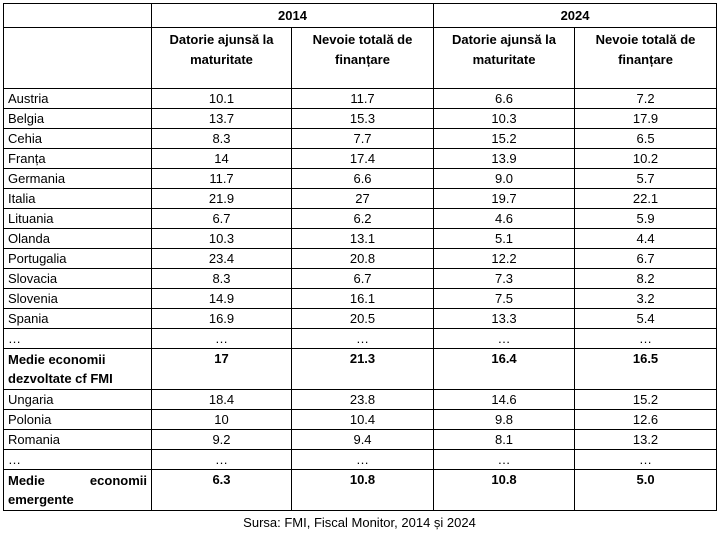 The width and height of the screenshot is (719, 533). Describe the element at coordinates (360, 158) in the screenshot. I see `table-row: Franța 14 17.4 13.9 10.2` at that location.